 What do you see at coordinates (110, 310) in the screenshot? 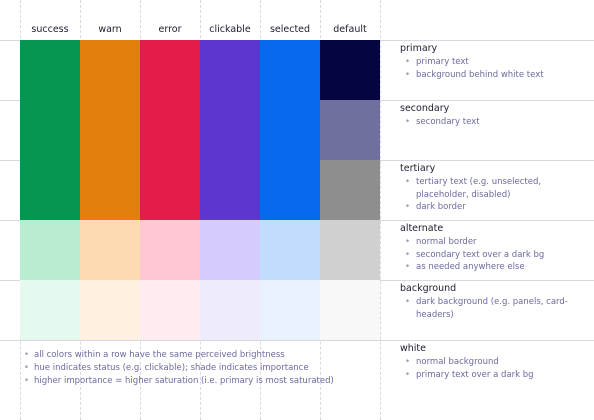
I see `swatch-background-warn` at bounding box center [110, 310].